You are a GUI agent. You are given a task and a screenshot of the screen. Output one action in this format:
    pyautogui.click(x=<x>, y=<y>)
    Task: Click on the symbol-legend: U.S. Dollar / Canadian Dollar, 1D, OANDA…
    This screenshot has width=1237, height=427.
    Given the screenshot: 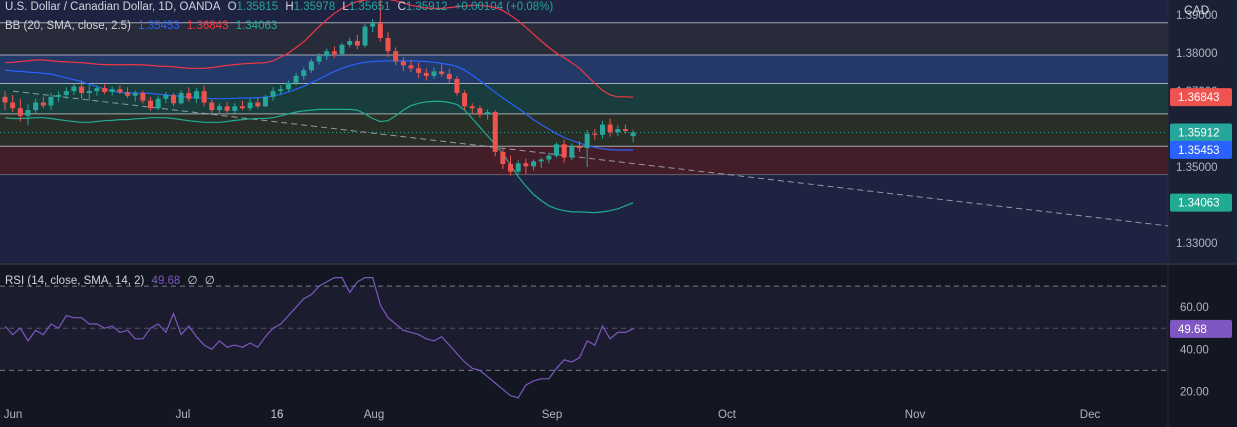 What is the action you would take?
    pyautogui.click(x=283, y=7)
    